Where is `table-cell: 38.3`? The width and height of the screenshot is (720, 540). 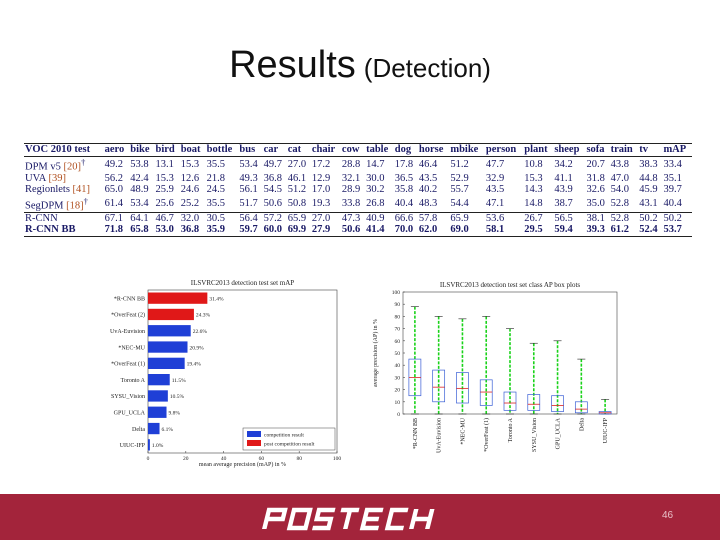
table-cell: 38.3 is located at coordinates (648, 164).